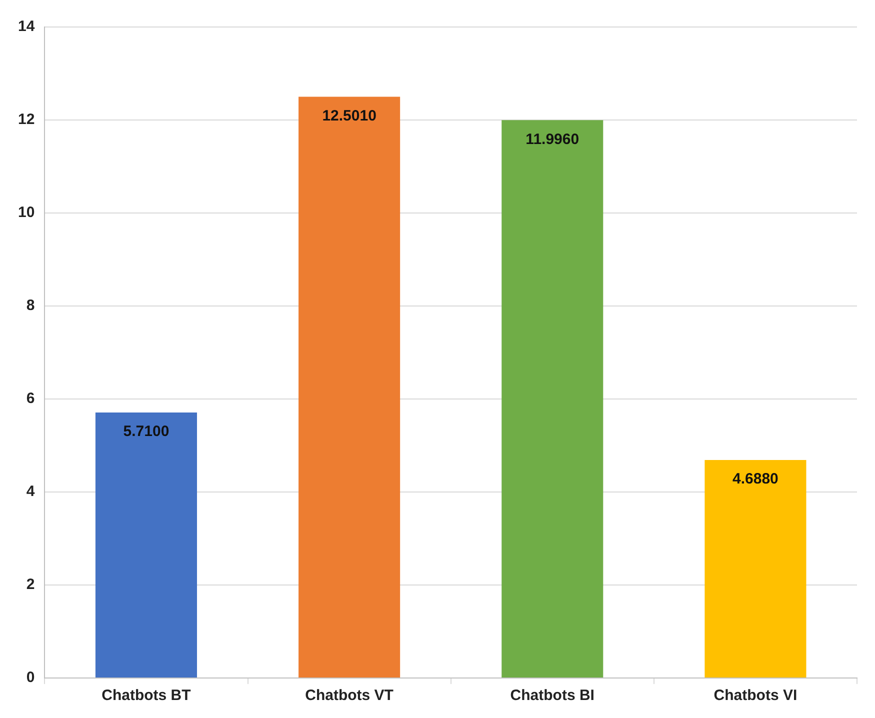  Describe the element at coordinates (349, 695) in the screenshot. I see `x-tick-label: Chatbots VT` at that location.